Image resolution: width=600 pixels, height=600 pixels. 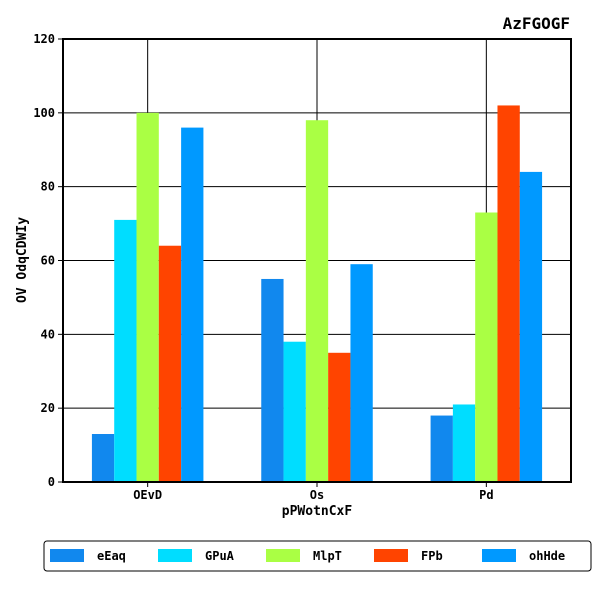 What do you see at coordinates (51, 482) in the screenshot?
I see `y-tick-label: 0` at bounding box center [51, 482].